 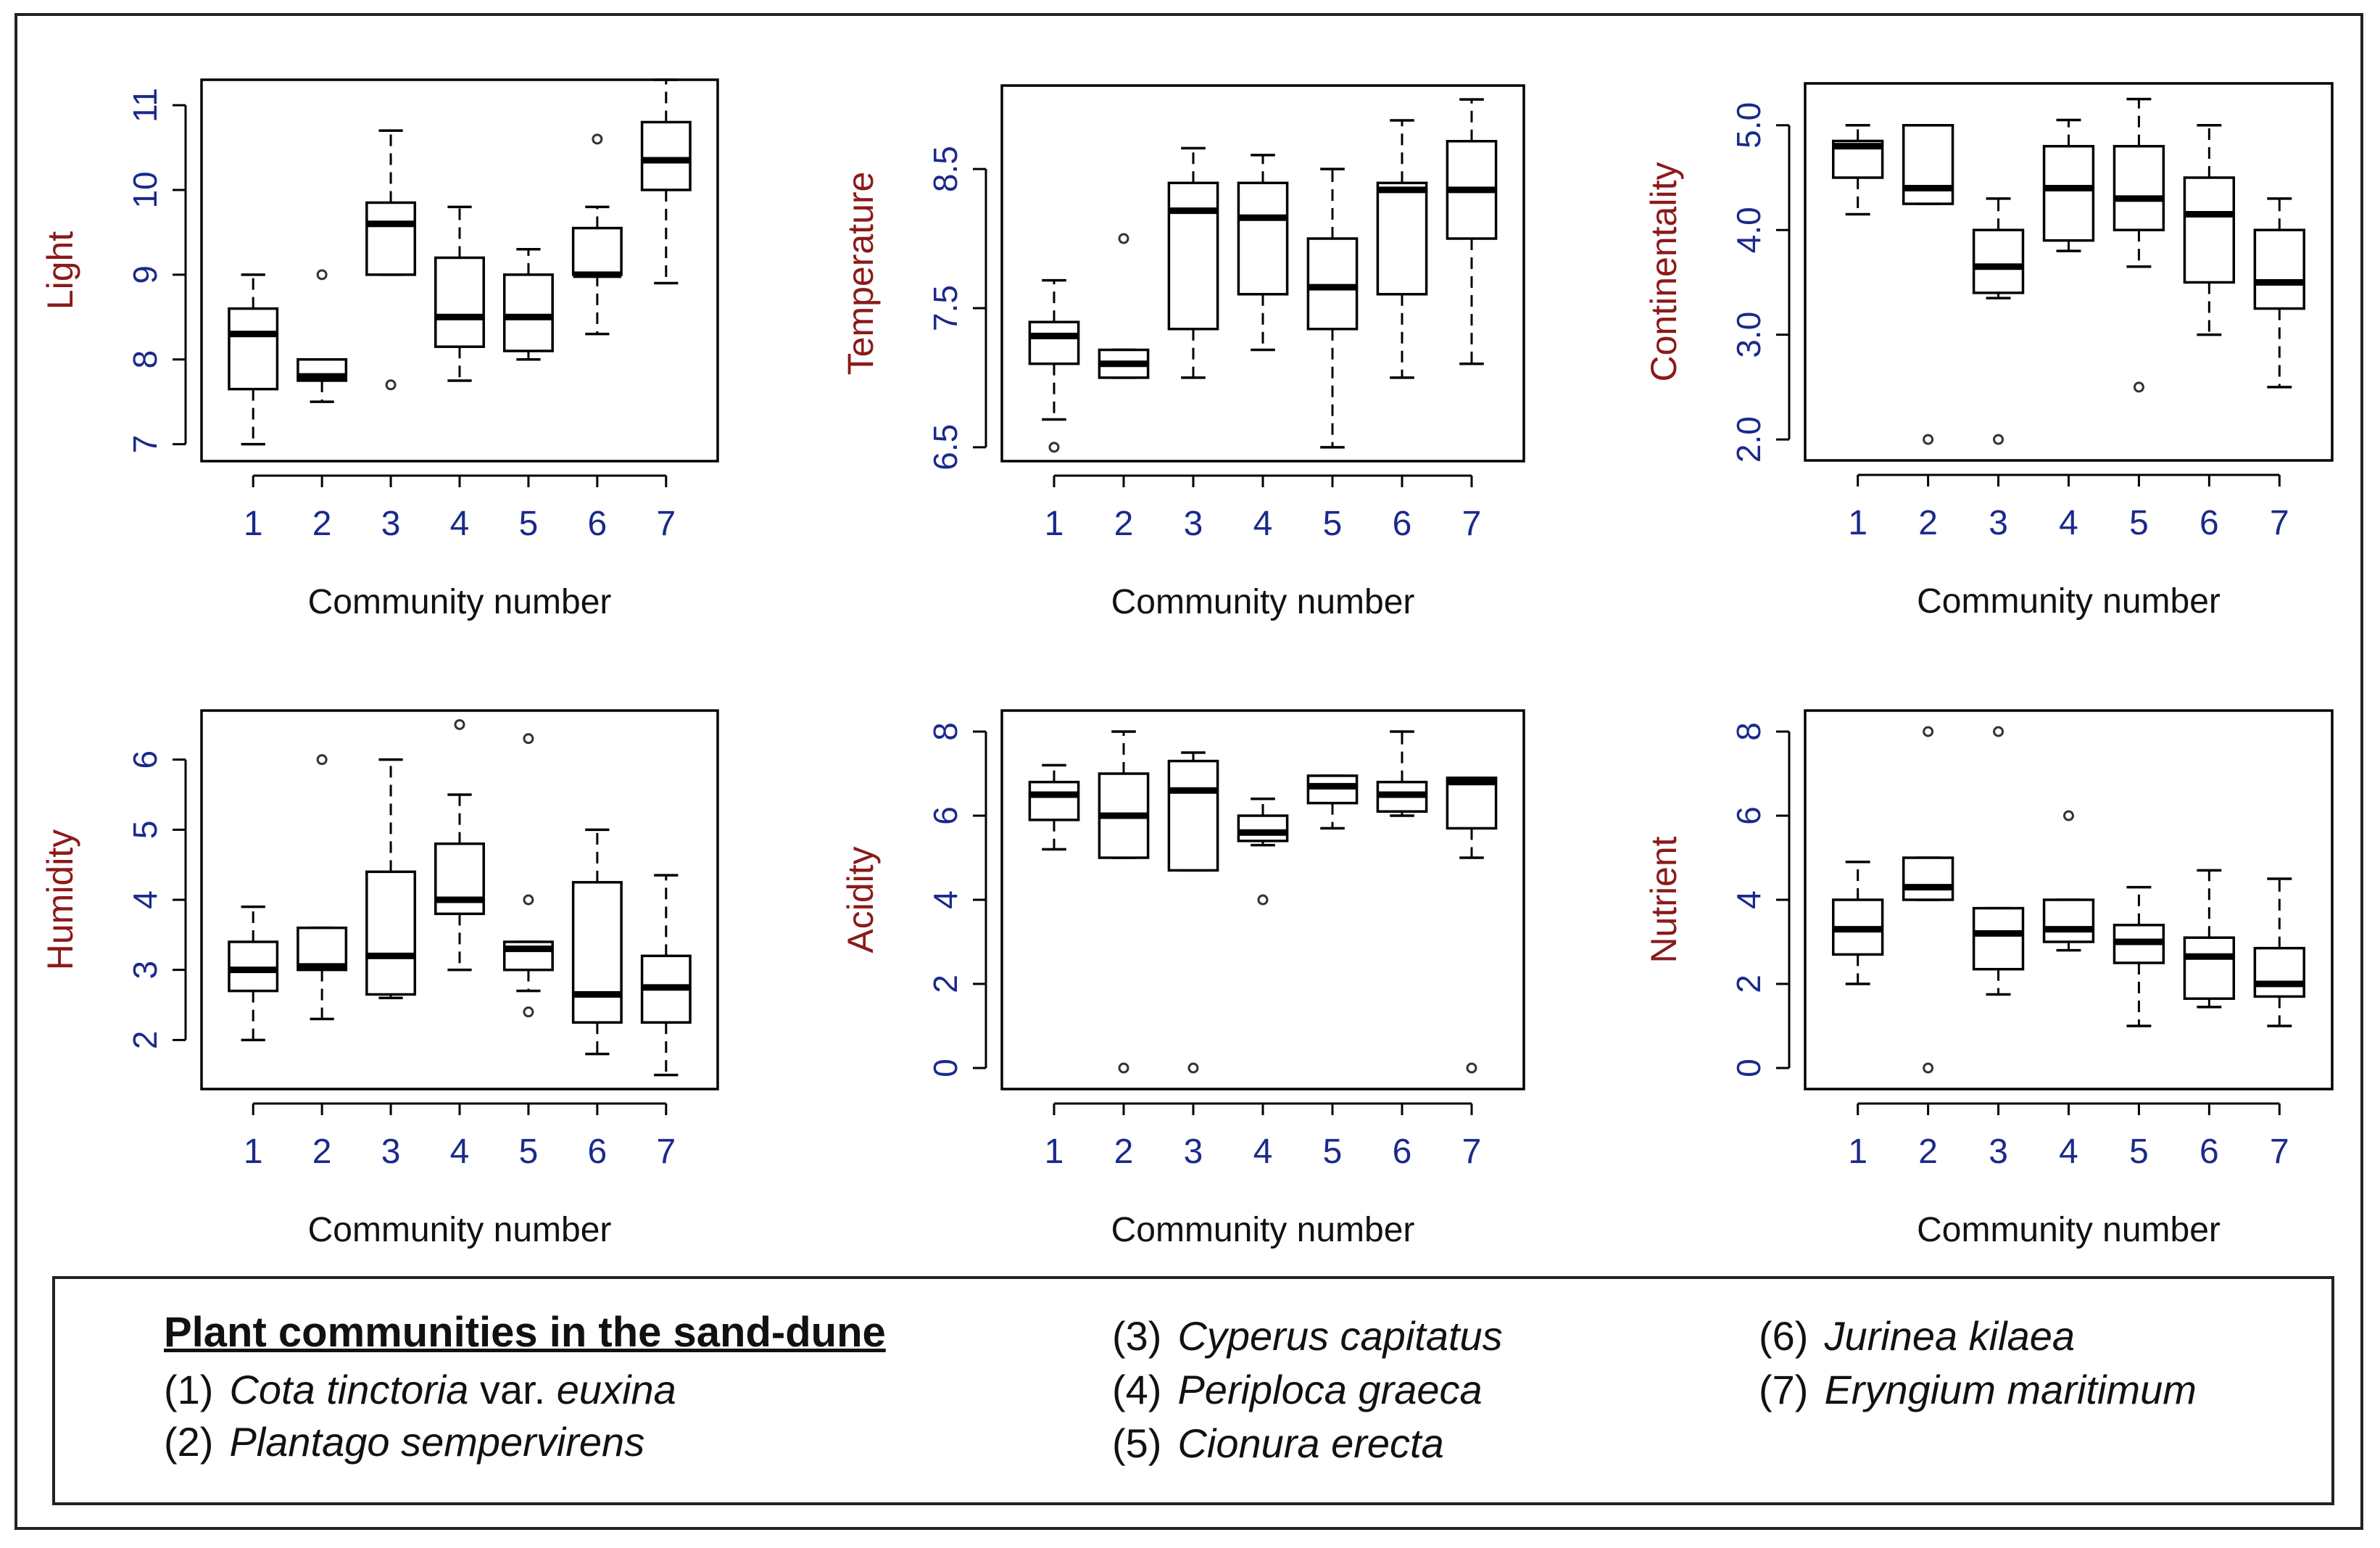 What do you see at coordinates (189, 1442) in the screenshot?
I see `legend-item-number: (2)` at bounding box center [189, 1442].